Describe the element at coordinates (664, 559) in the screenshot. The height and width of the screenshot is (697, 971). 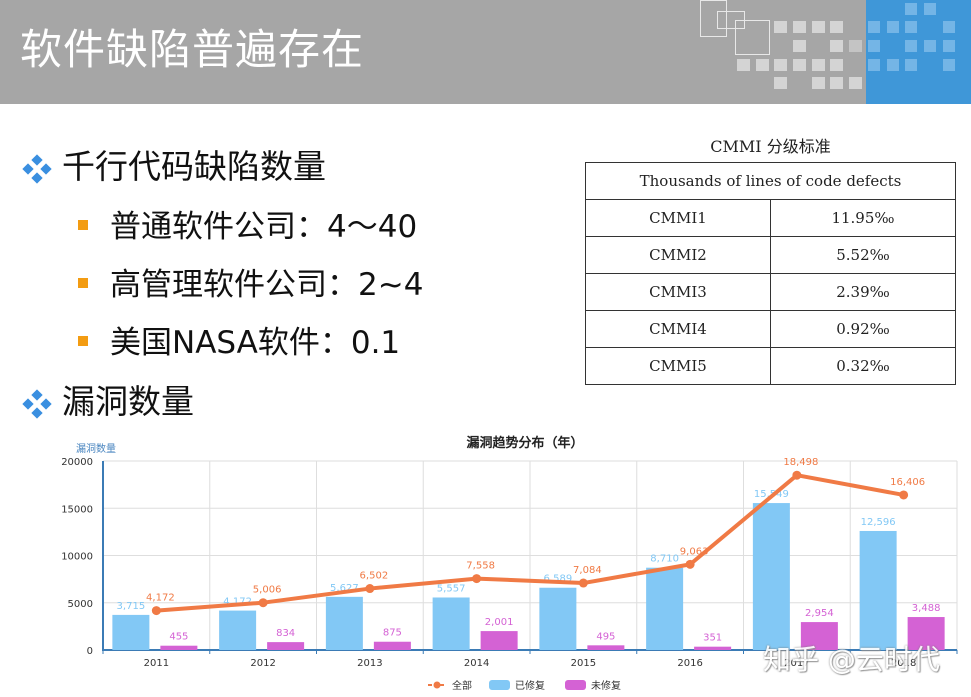
I see `bar-label-fixed: 8,710` at that location.